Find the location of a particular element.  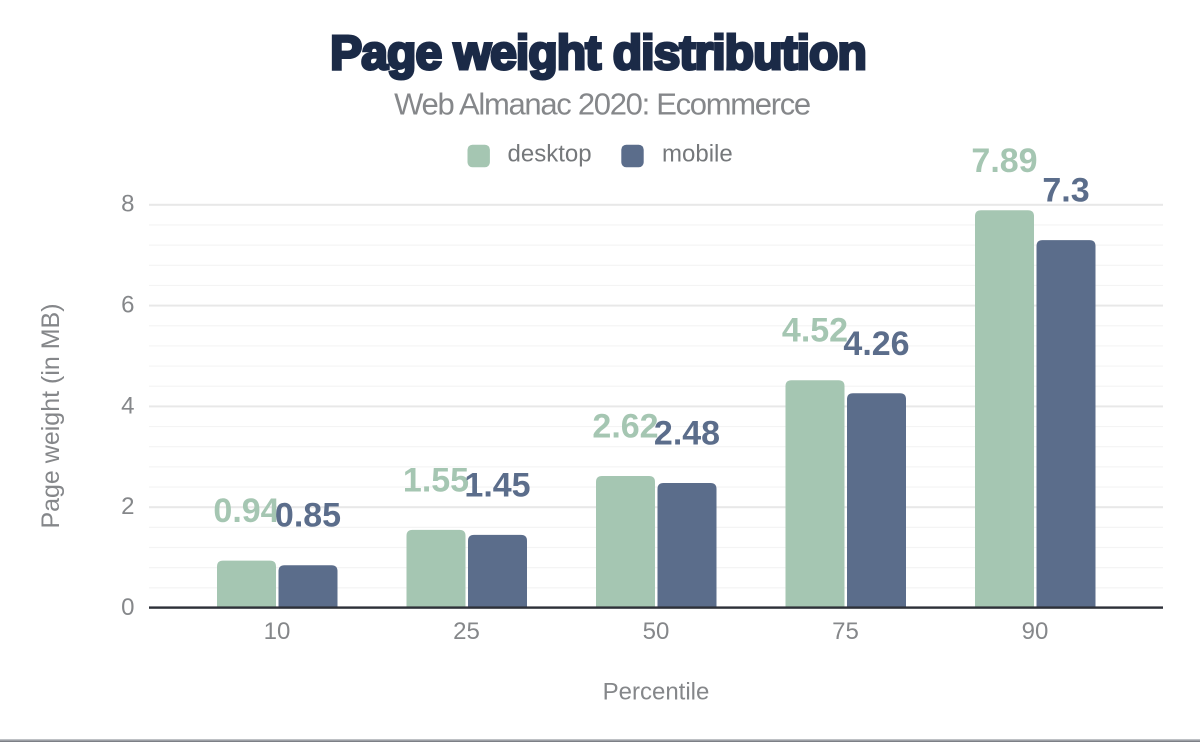

svg-text: 4 is located at coordinates (127, 405).